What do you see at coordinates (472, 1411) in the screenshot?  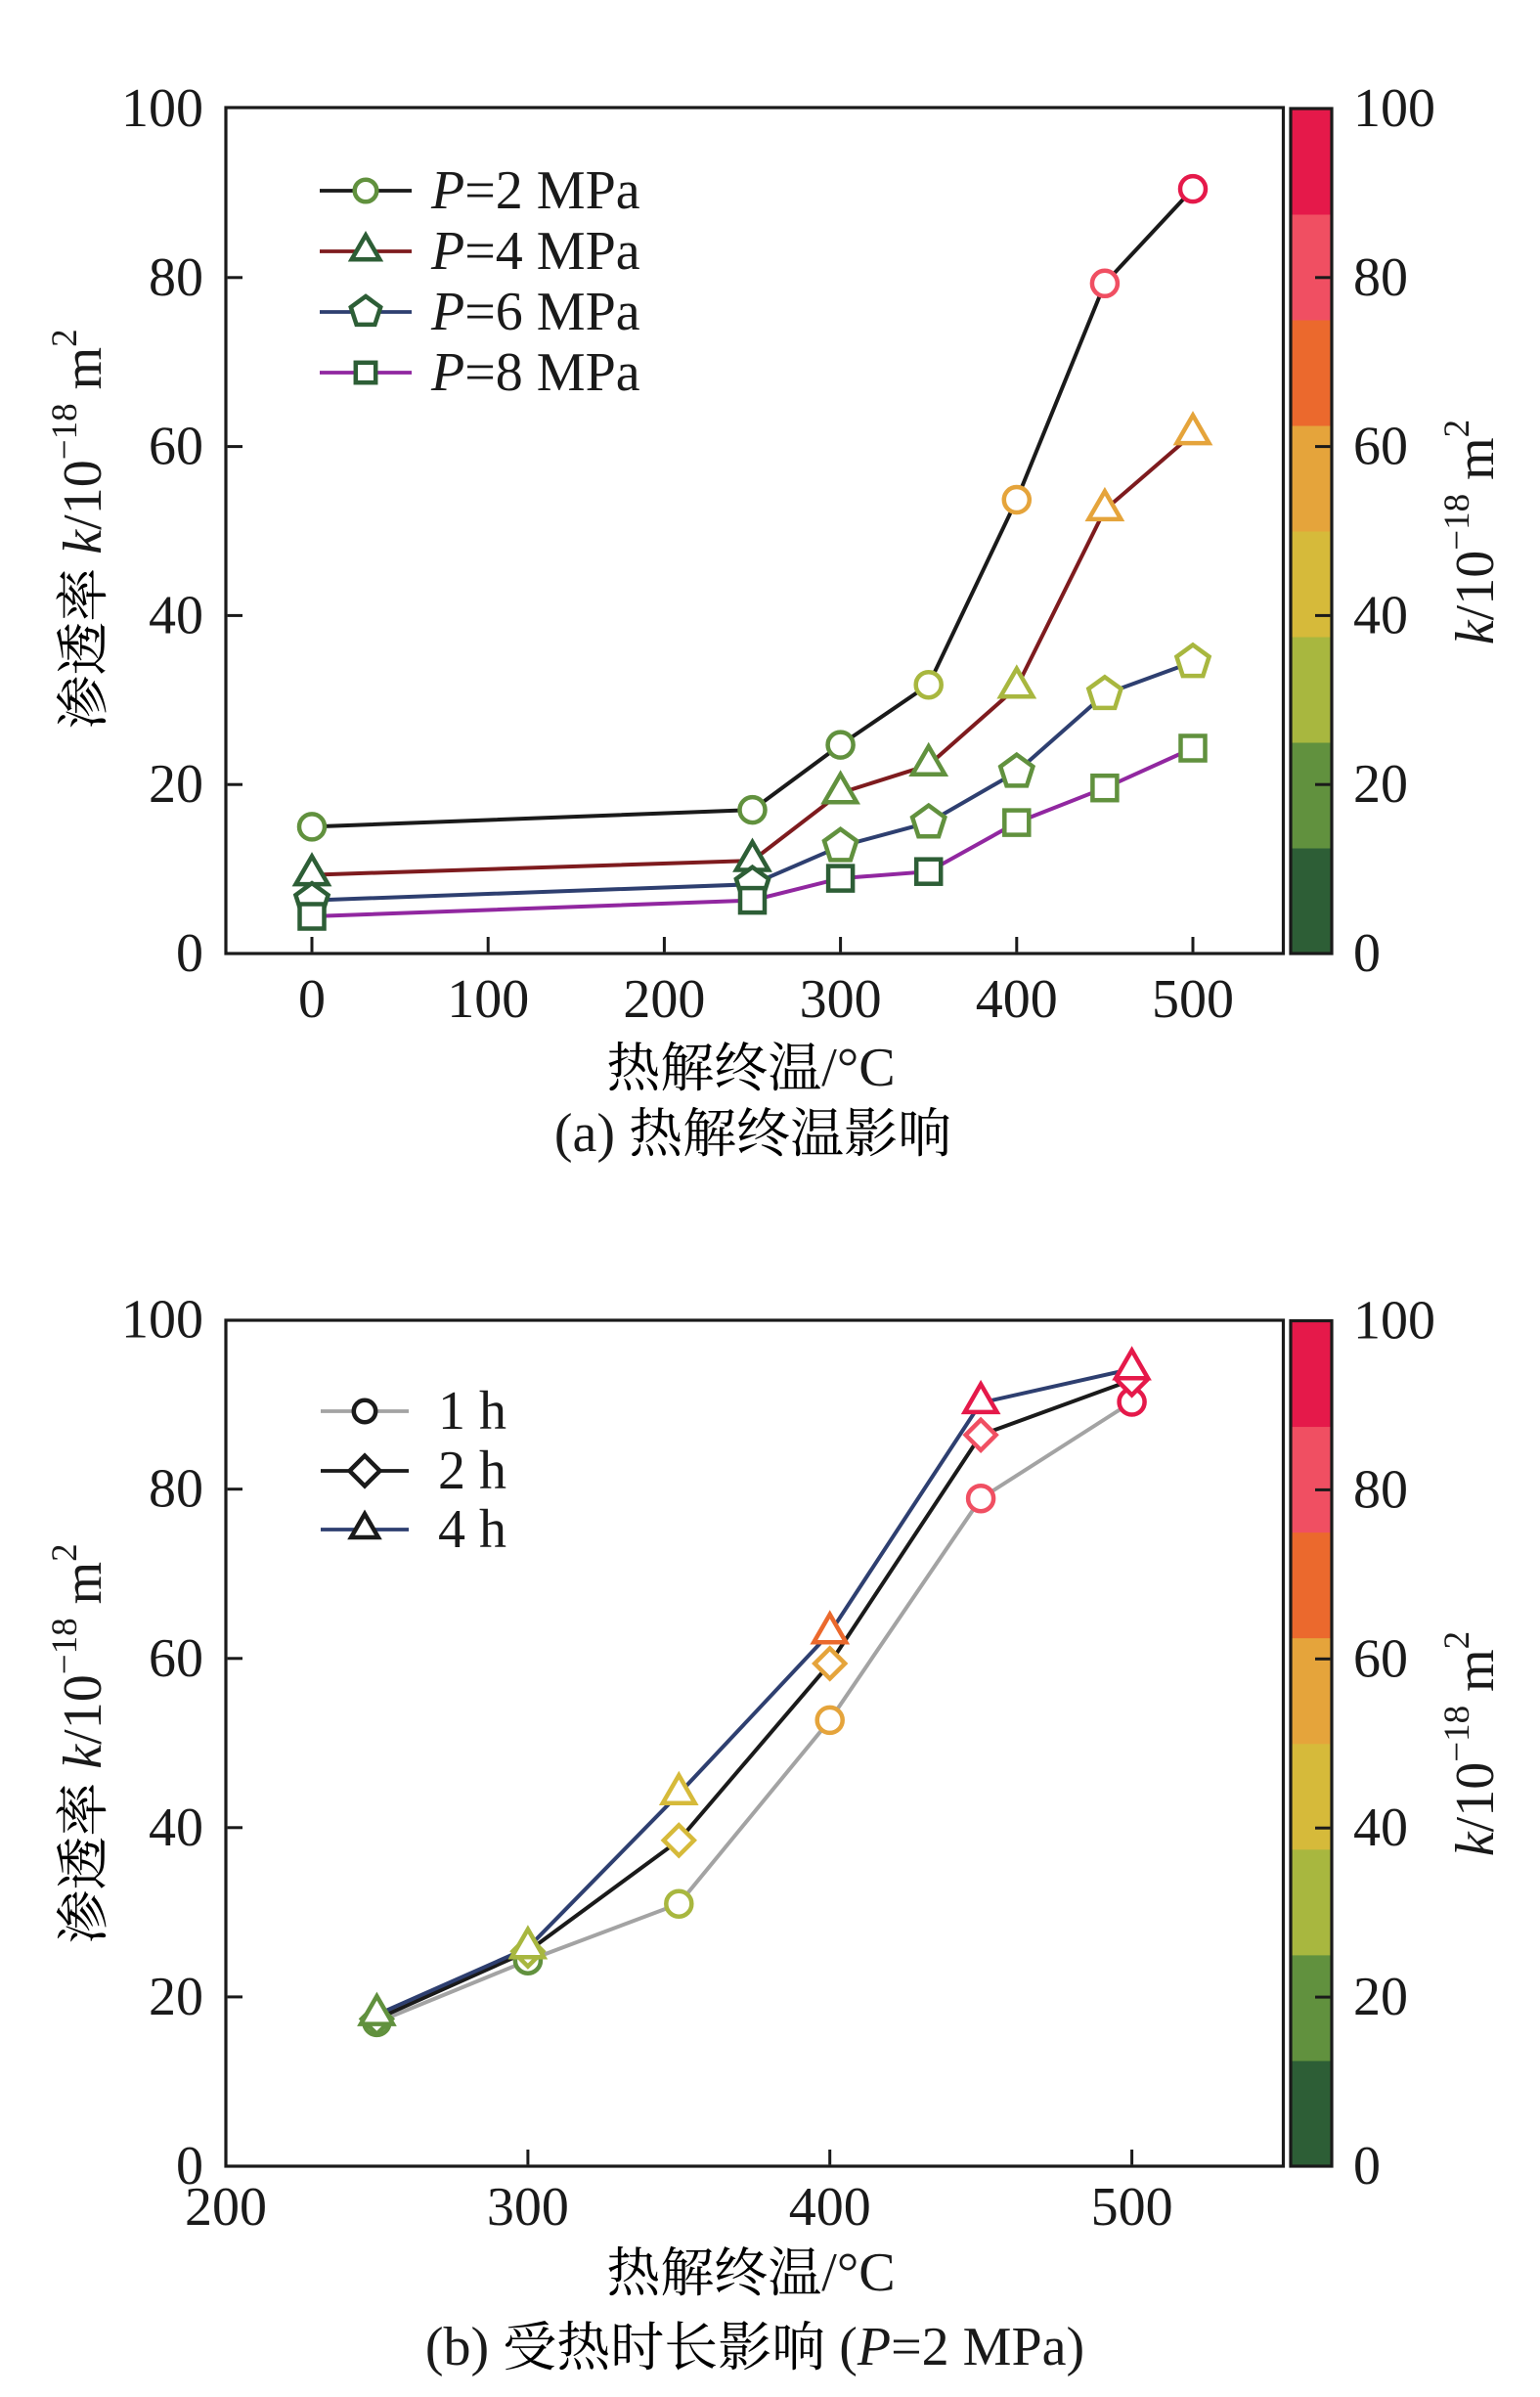 I see `svg-text: 1 h` at bounding box center [472, 1411].